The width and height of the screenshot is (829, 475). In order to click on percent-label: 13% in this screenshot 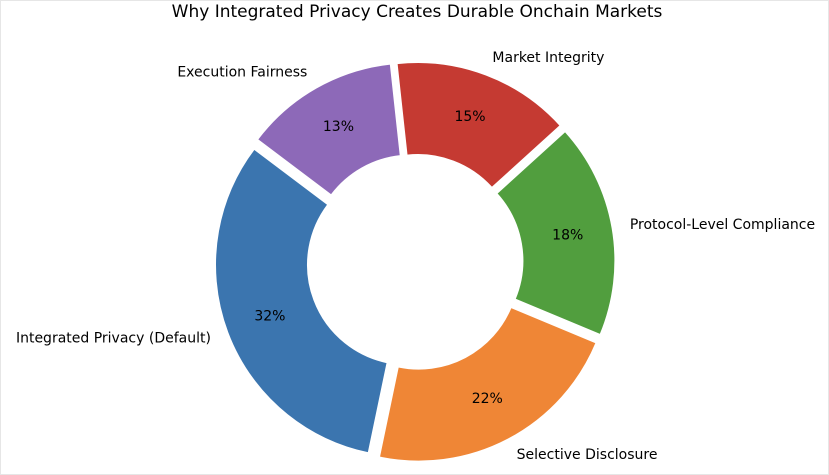, I will do `click(338, 127)`.